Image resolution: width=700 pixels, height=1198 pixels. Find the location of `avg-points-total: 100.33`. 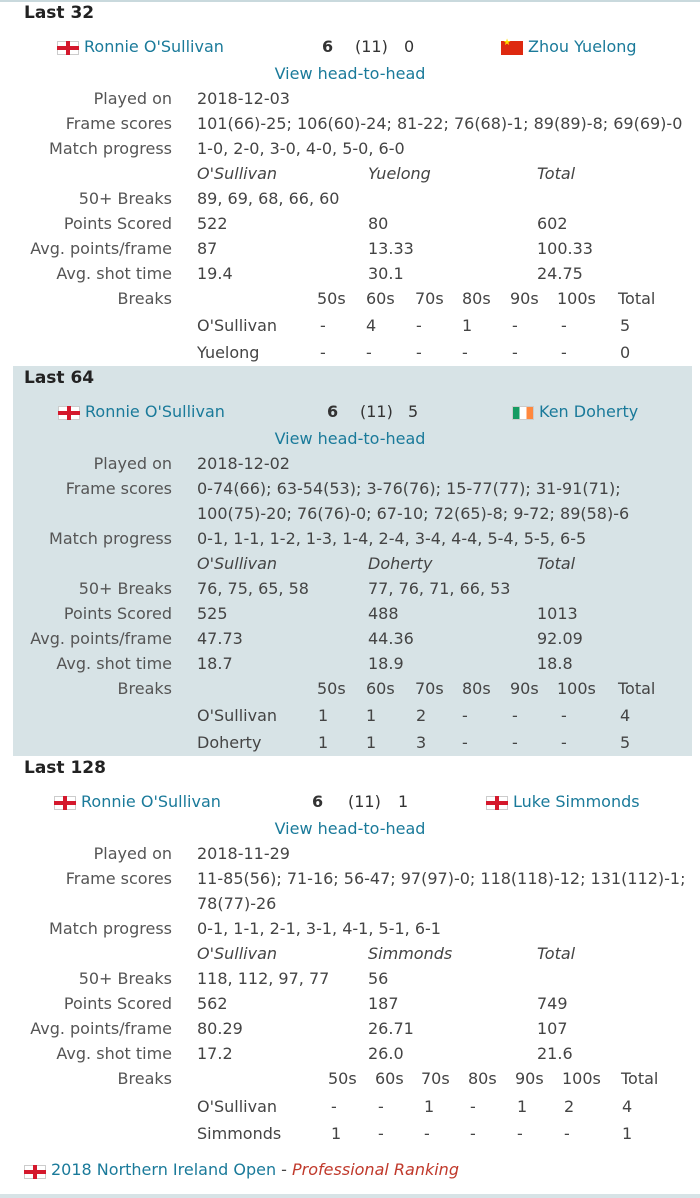

avg-points-total: 100.33 is located at coordinates (565, 248).